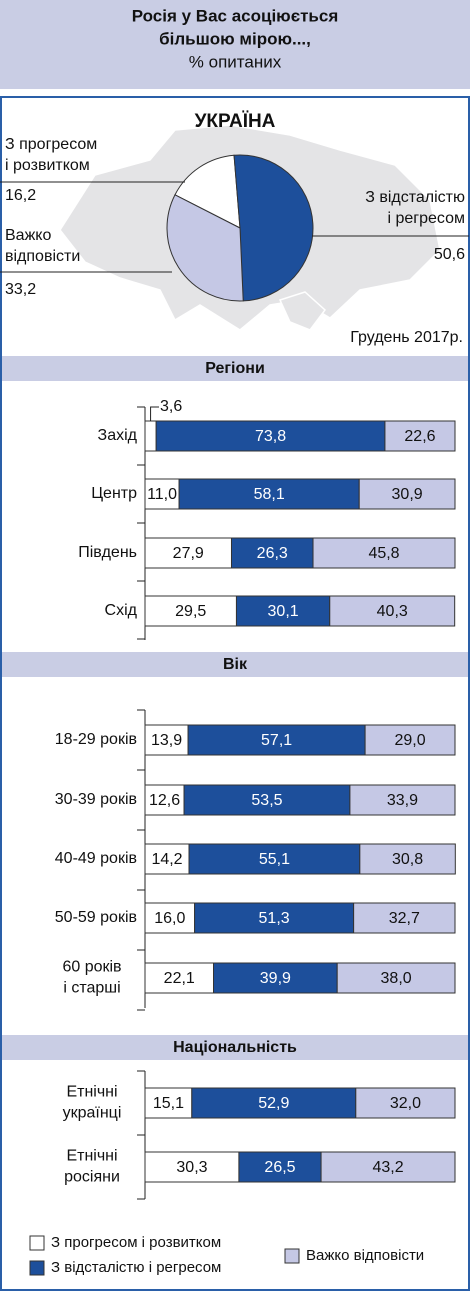  What do you see at coordinates (136, 1242) in the screenshot?
I see `legend-label: З прогресом і розвитком` at bounding box center [136, 1242].